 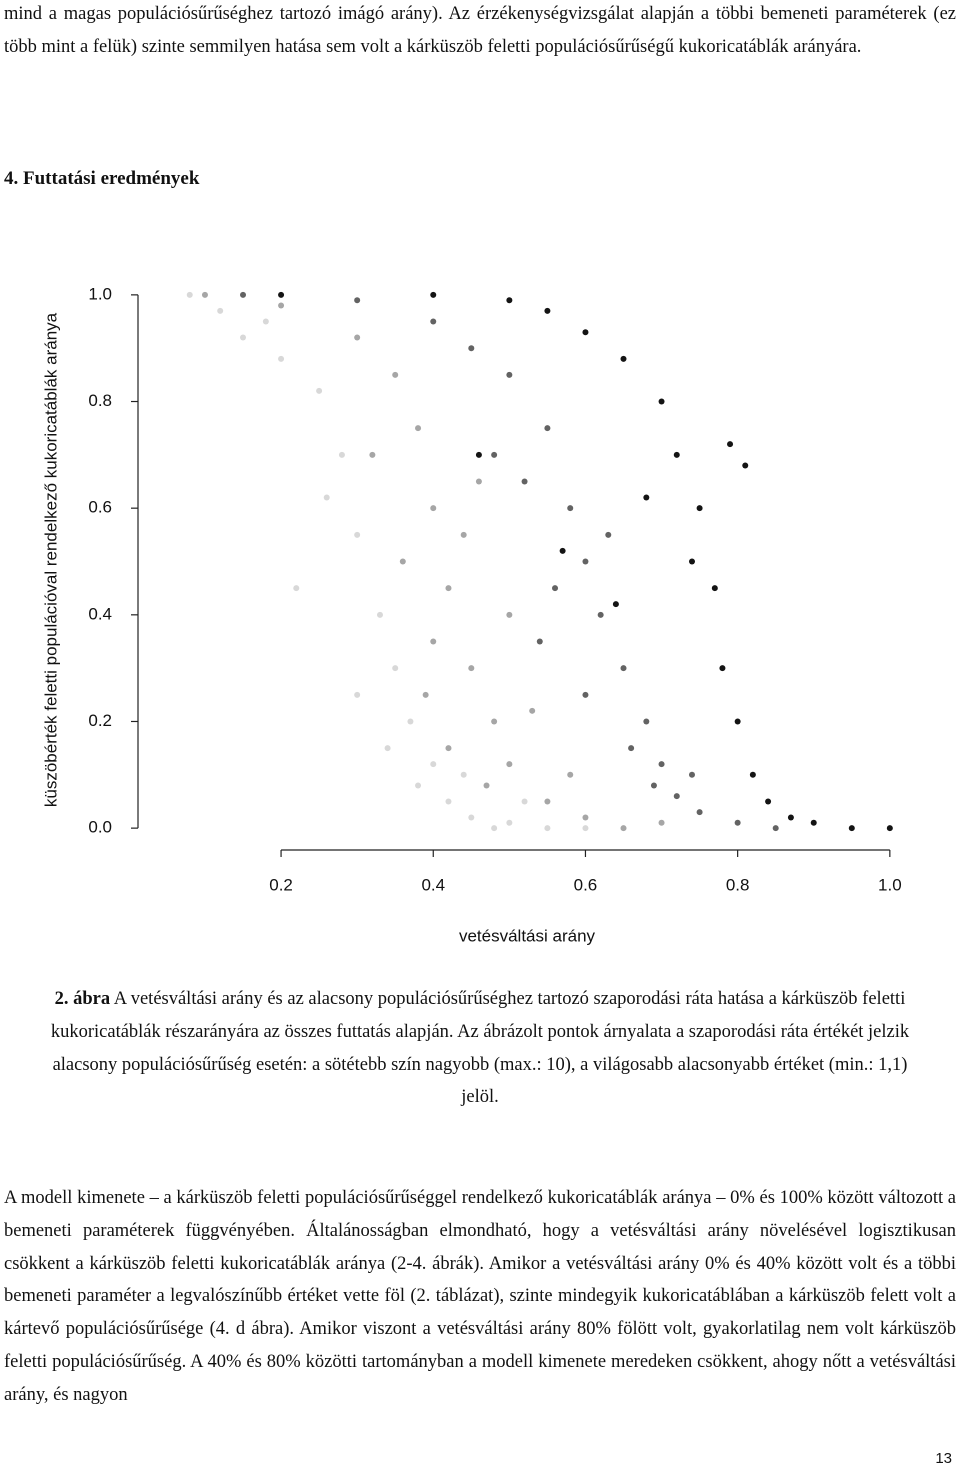 I want to click on x-tick-label: 0.8, so click(x=738, y=884).